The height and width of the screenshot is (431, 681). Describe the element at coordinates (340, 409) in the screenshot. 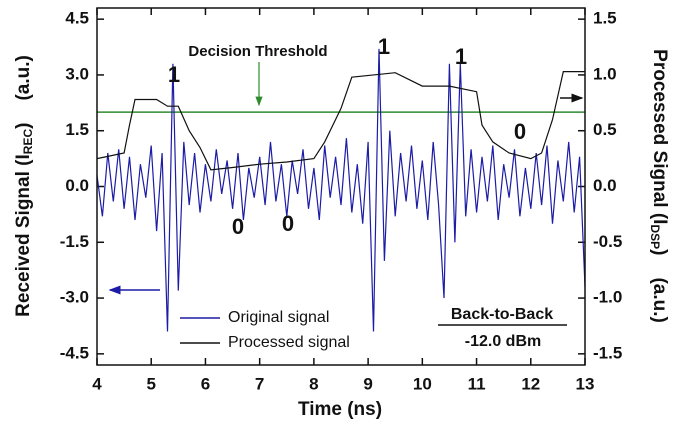

I see `x-axis-title: Time (ns)` at that location.